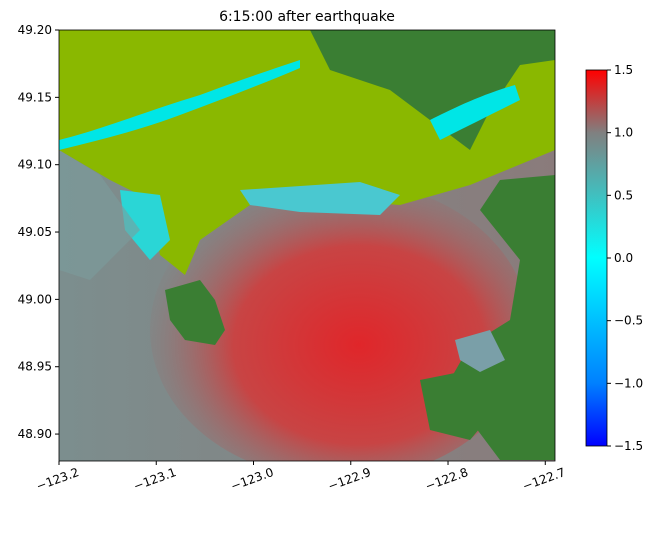  I want to click on x-tick-label: −123.1, so click(155, 479).